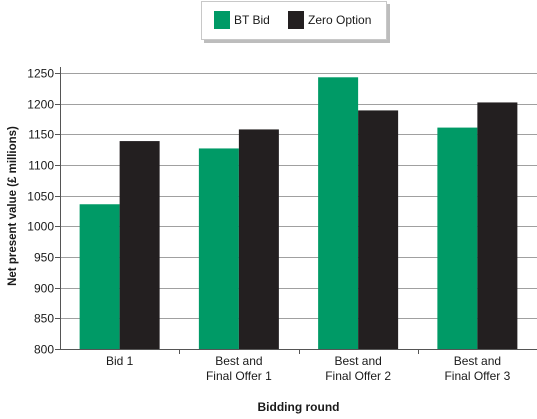  I want to click on y-tick-label: 1050, so click(40, 197).